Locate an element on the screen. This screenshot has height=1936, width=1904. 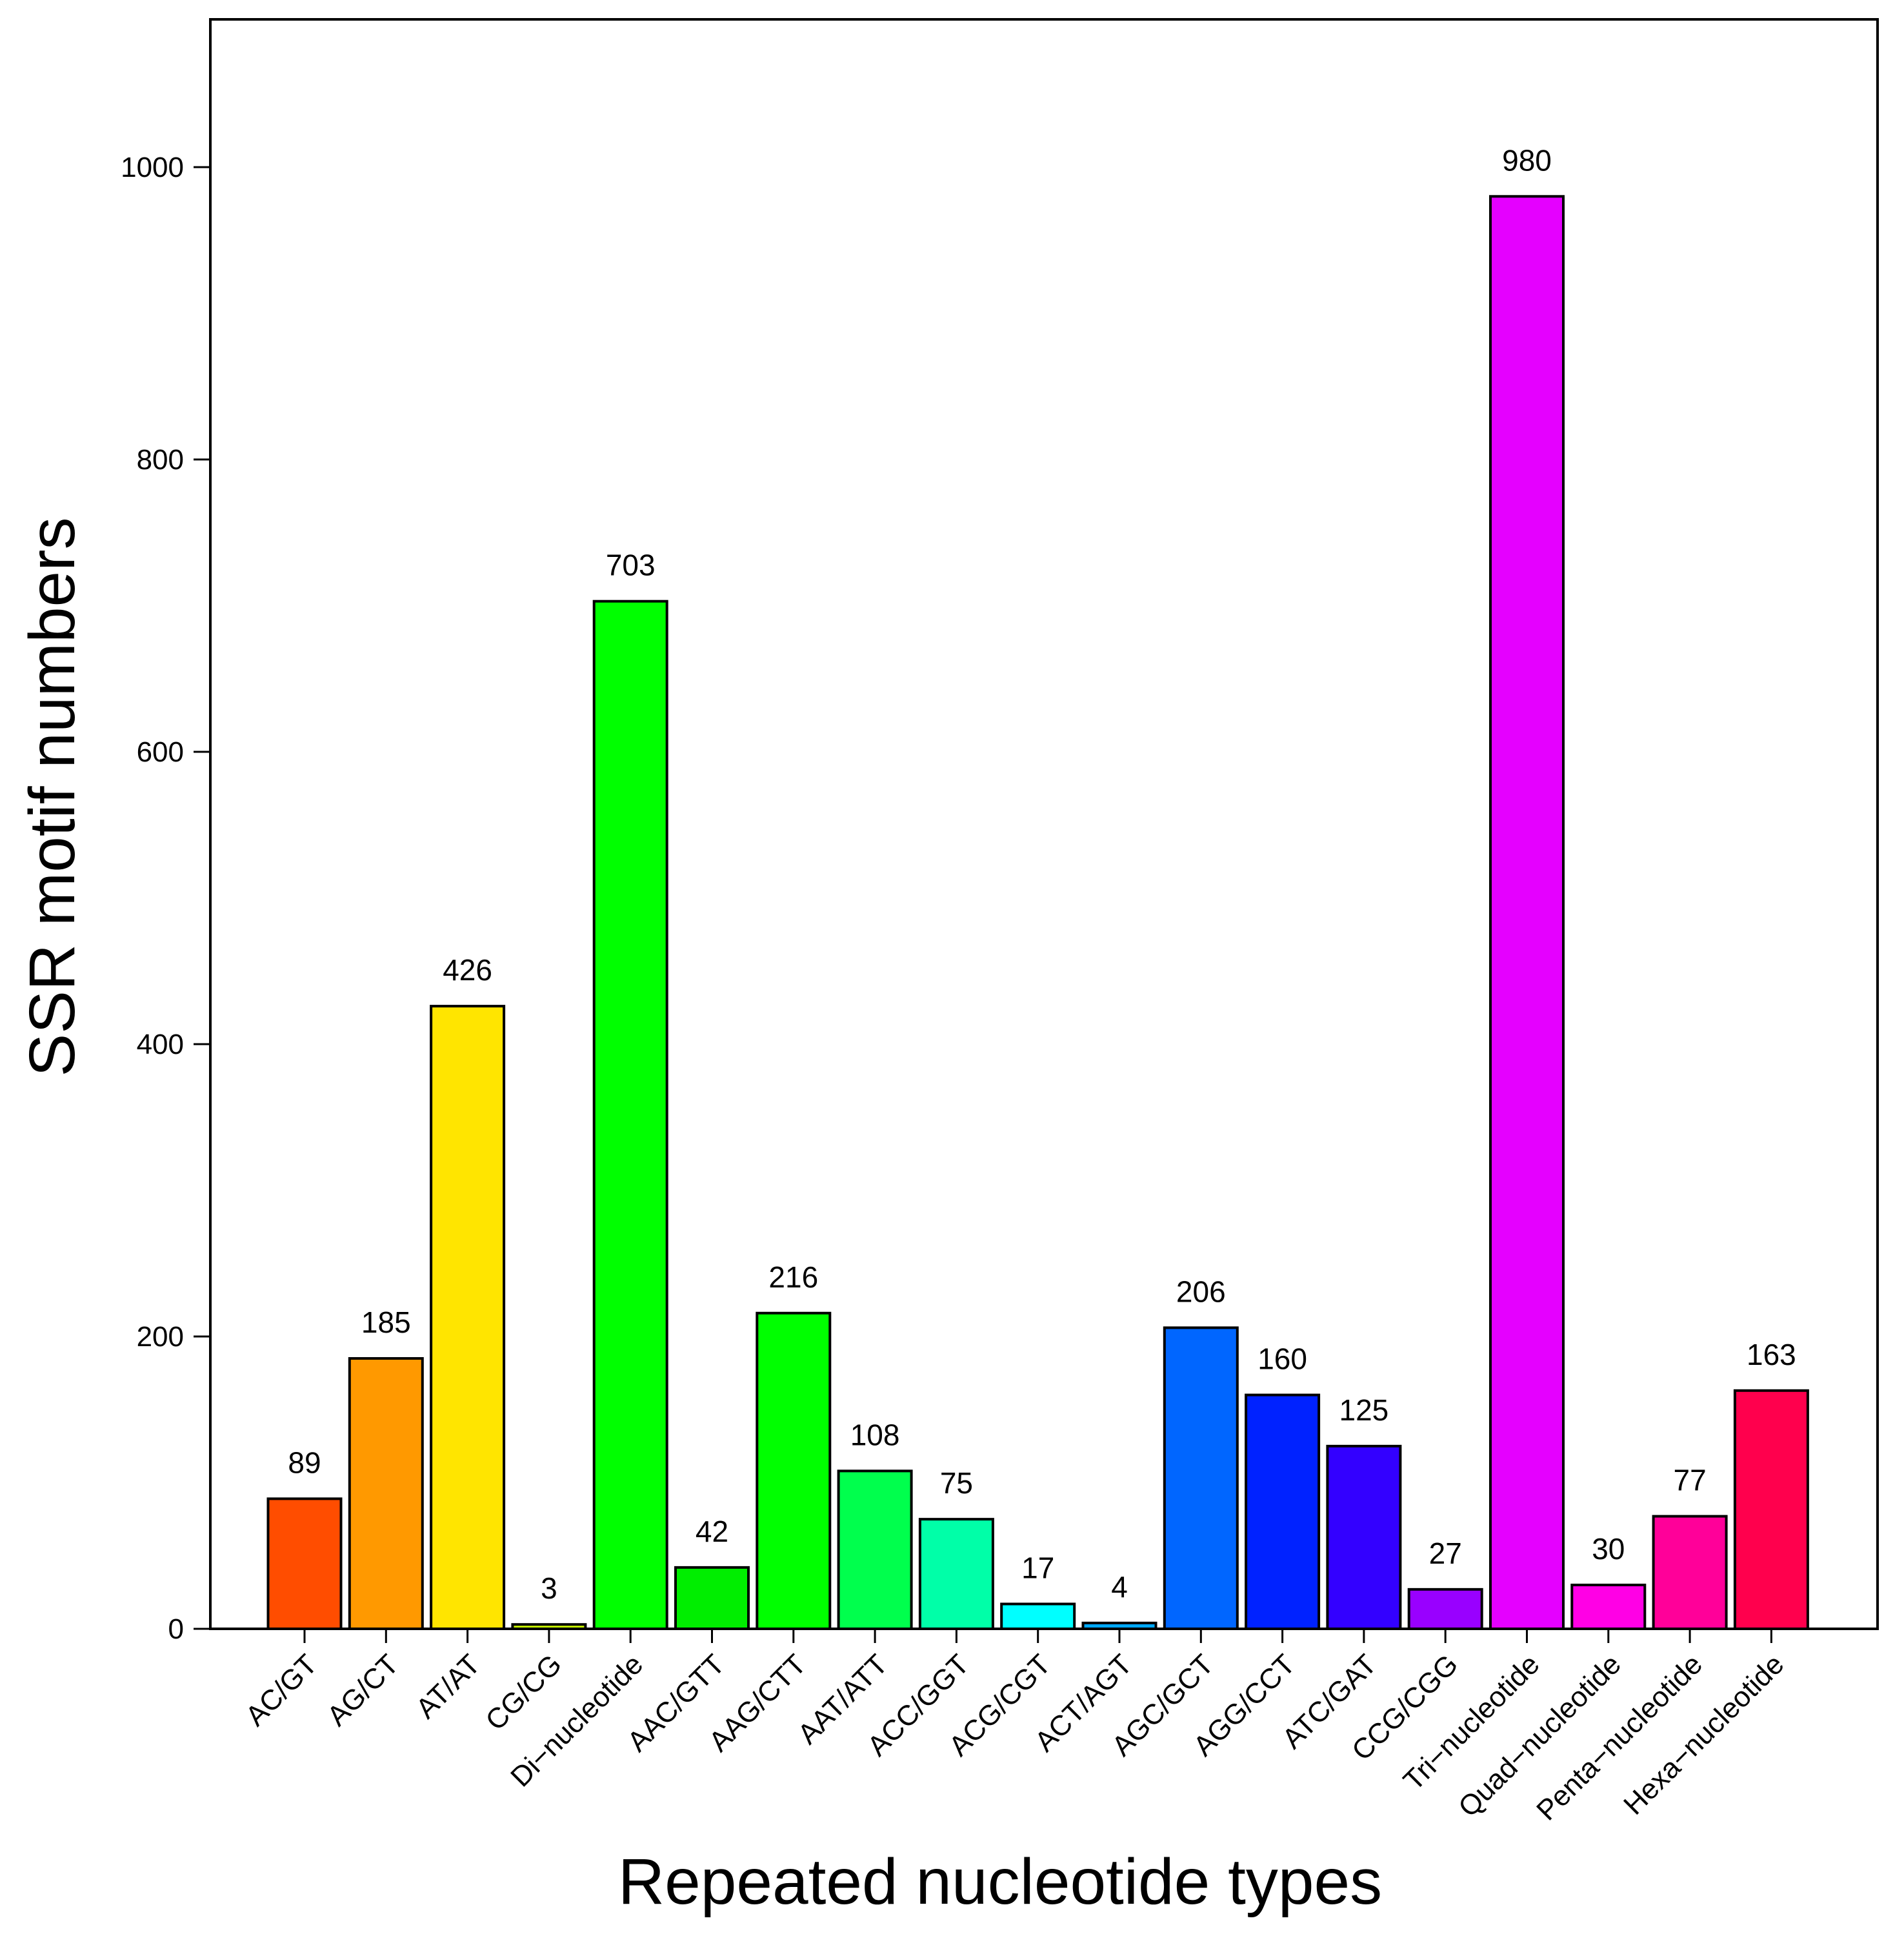
data-label: 426 is located at coordinates (468, 970).